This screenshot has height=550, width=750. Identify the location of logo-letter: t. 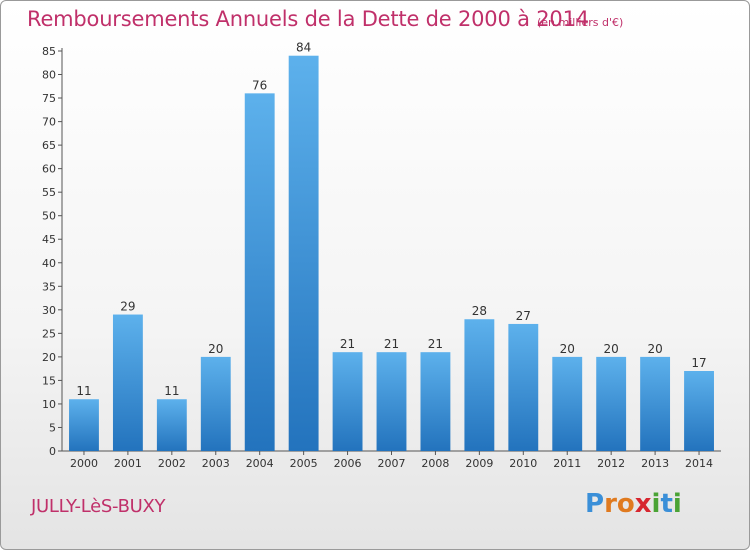
(666, 504).